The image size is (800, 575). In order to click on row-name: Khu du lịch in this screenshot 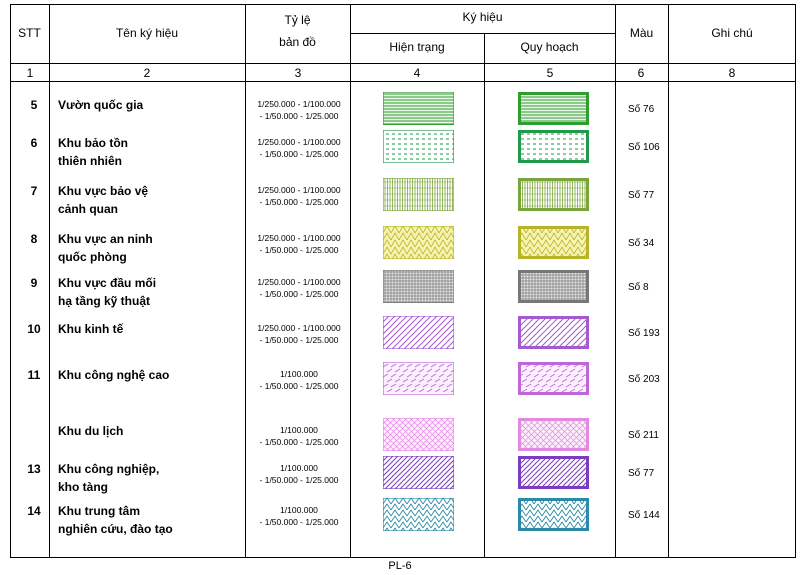, I will do `click(90, 431)`.